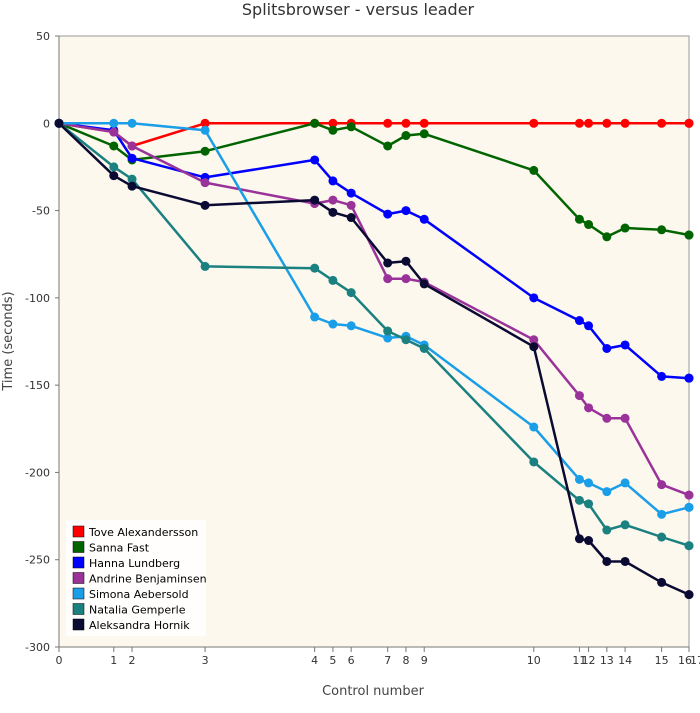  What do you see at coordinates (139, 625) in the screenshot?
I see `legend-label: Aleksandra Hornik` at bounding box center [139, 625].